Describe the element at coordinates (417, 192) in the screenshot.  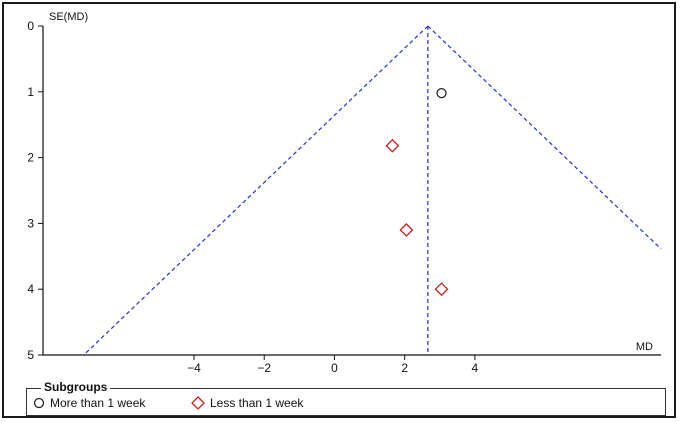
I see `data-points` at that location.